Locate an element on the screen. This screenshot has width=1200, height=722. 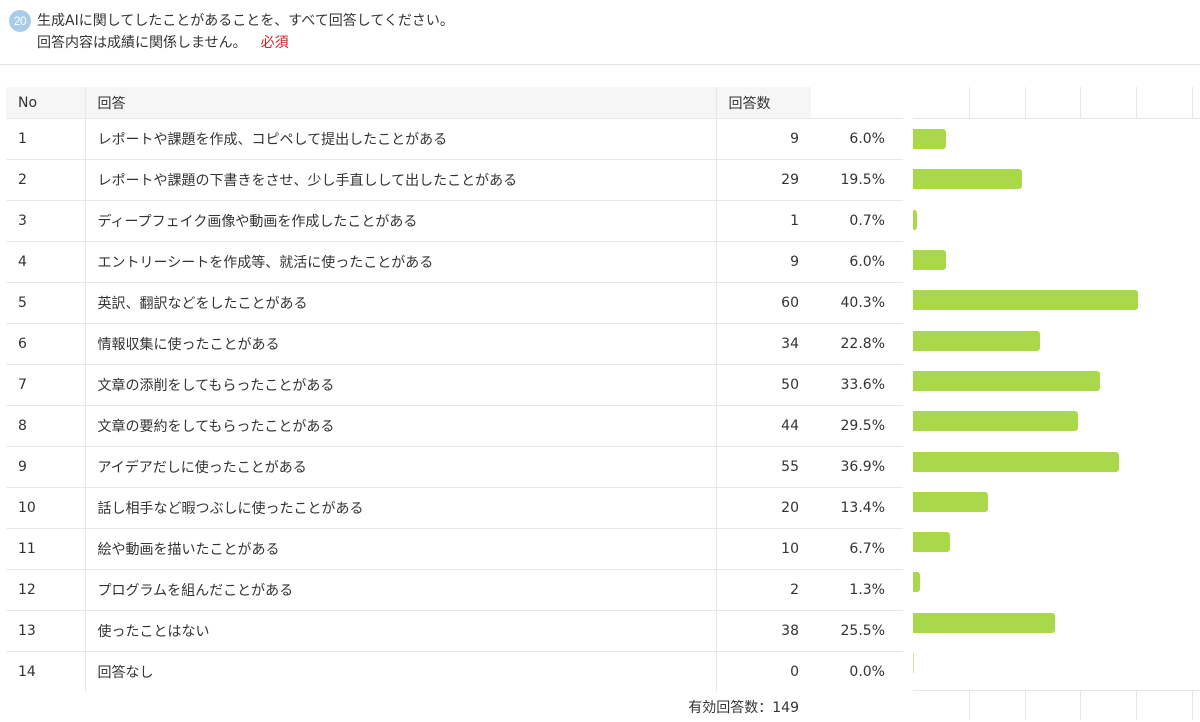
answer-percent: 0.7% is located at coordinates (857, 221).